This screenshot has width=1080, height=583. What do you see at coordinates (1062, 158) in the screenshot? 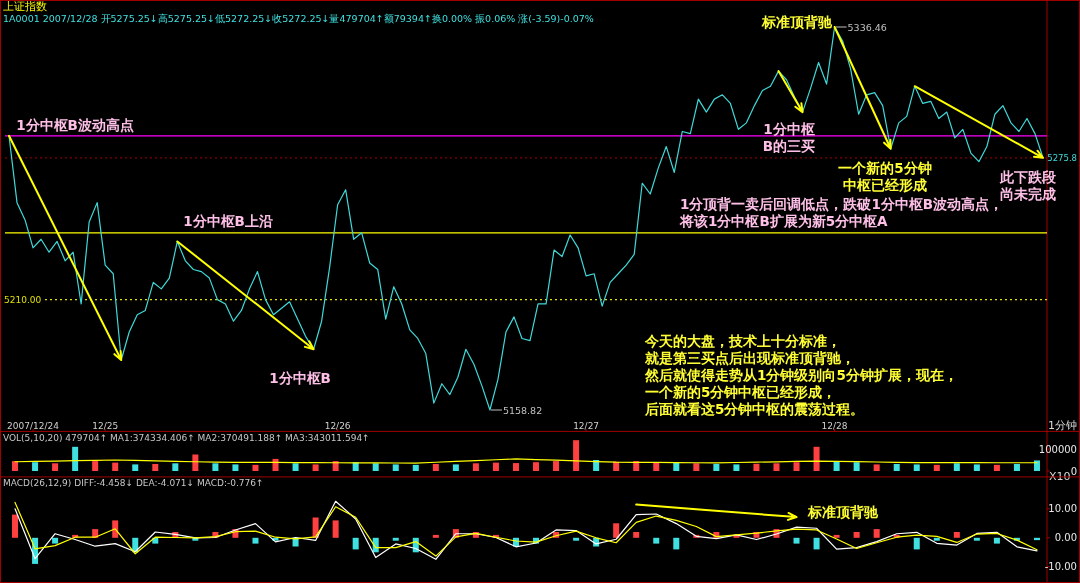
I see `ref-line-label: 5275.8` at bounding box center [1062, 158].